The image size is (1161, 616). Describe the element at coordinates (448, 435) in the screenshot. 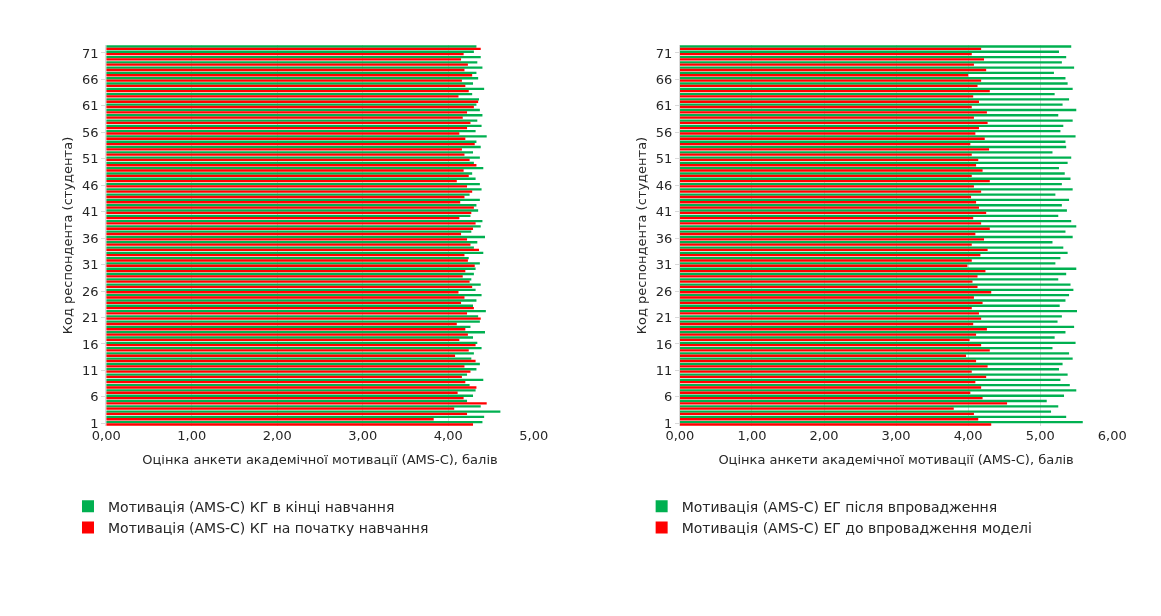

I see `x-tick-label: 4,00` at that location.